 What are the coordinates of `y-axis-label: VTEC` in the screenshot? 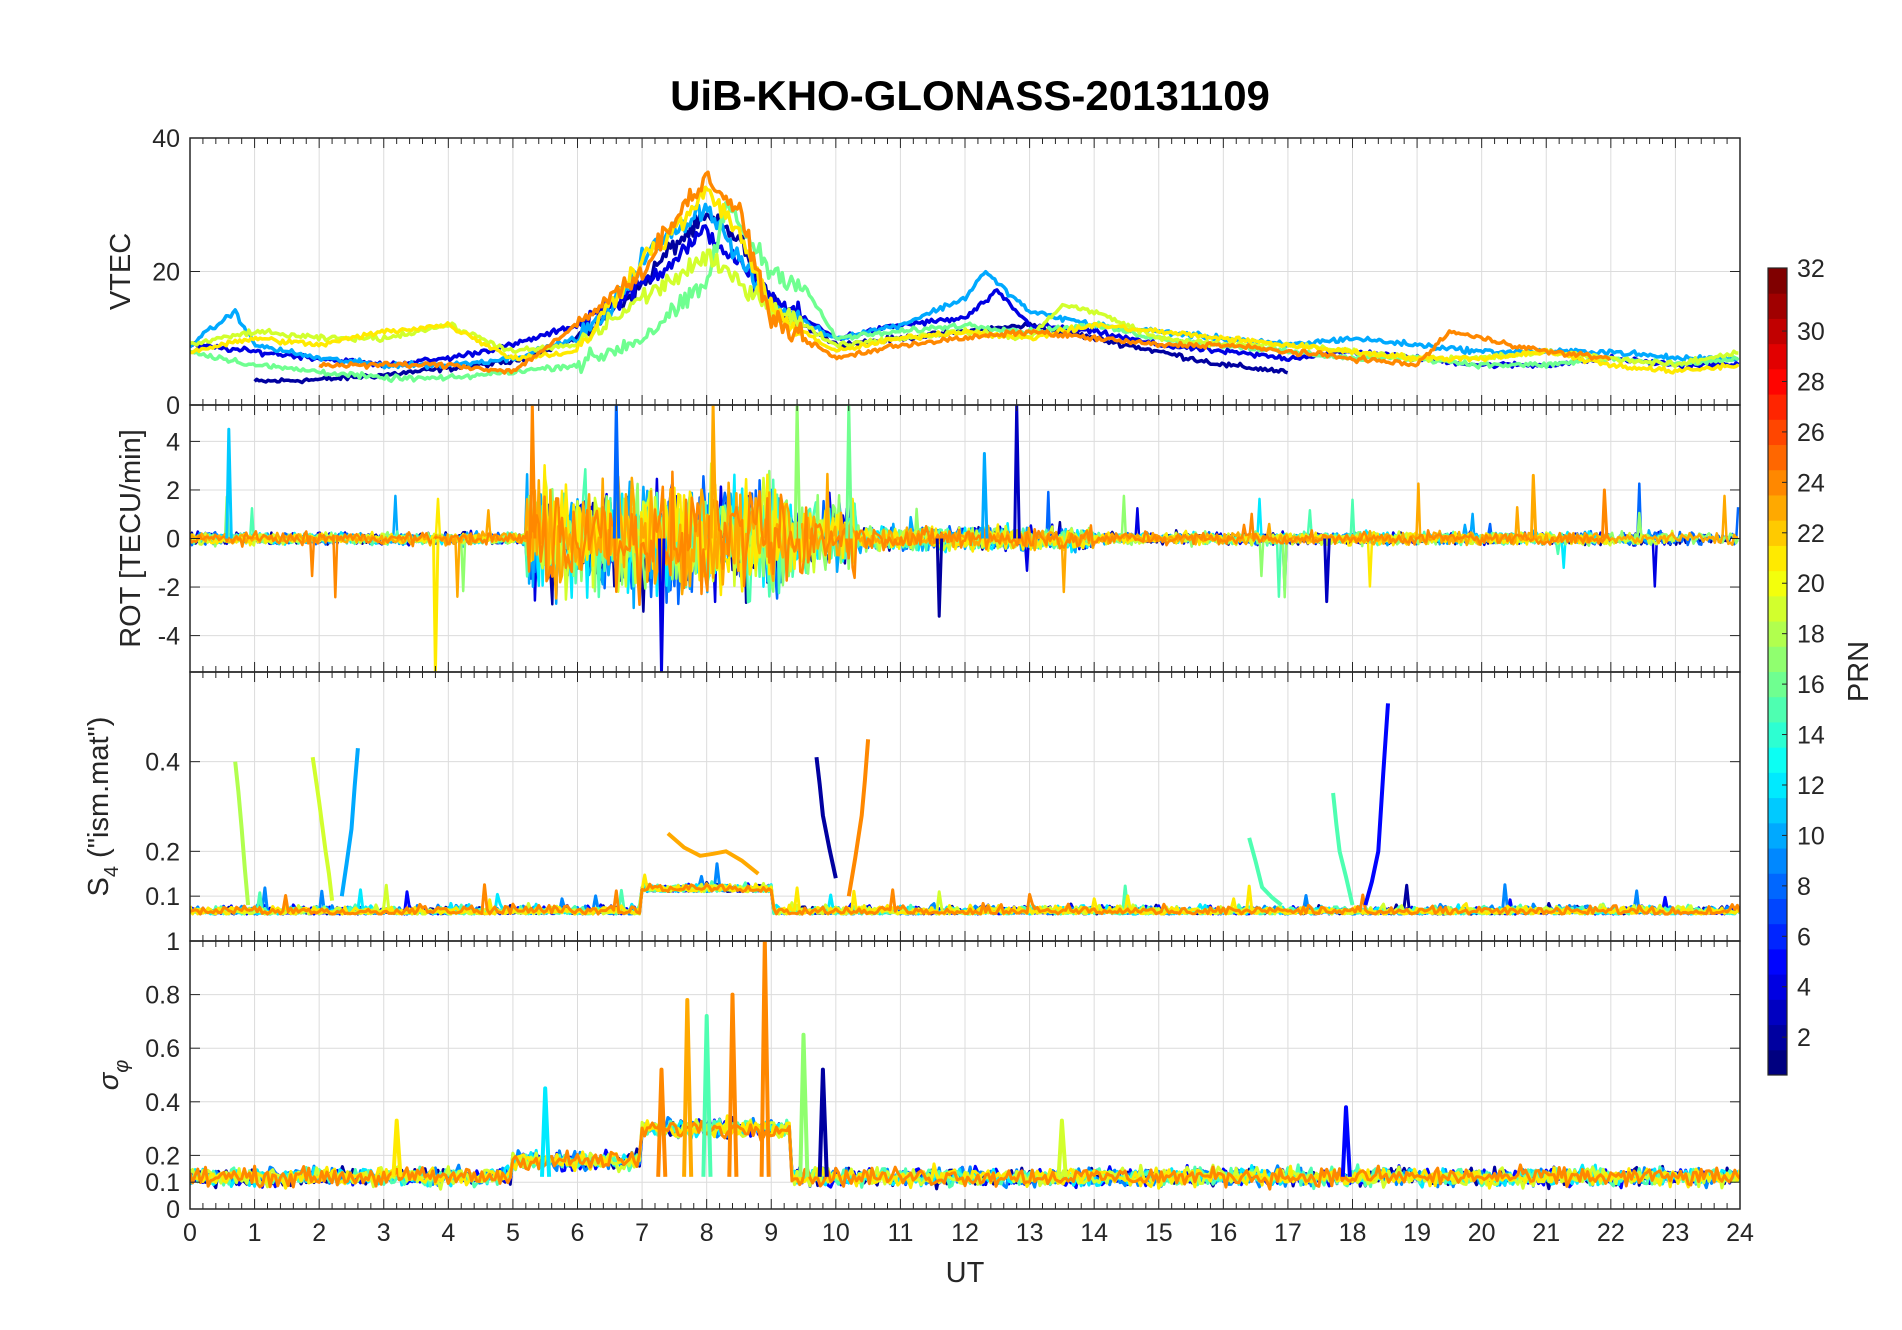 It's located at (121, 271).